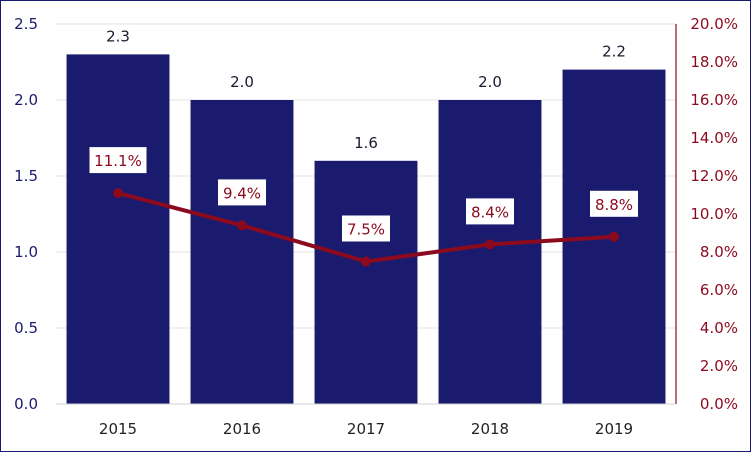 The height and width of the screenshot is (452, 751). What do you see at coordinates (714, 214) in the screenshot?
I see `y-right-tick-label: 10.0%` at bounding box center [714, 214].